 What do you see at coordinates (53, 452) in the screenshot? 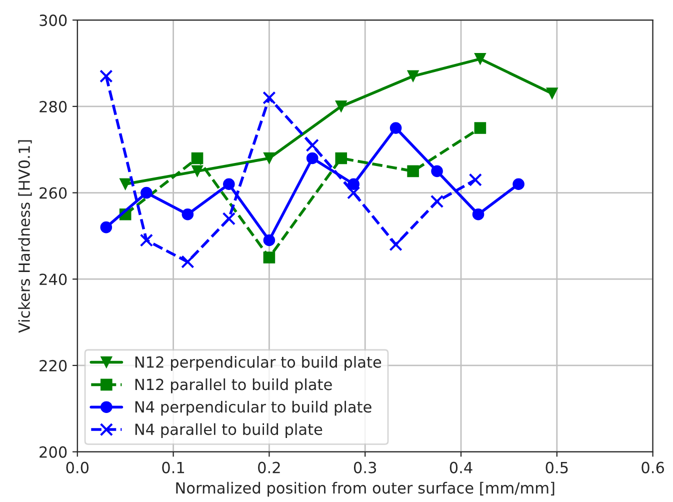
I see `y-tick-label: 200` at bounding box center [53, 452].